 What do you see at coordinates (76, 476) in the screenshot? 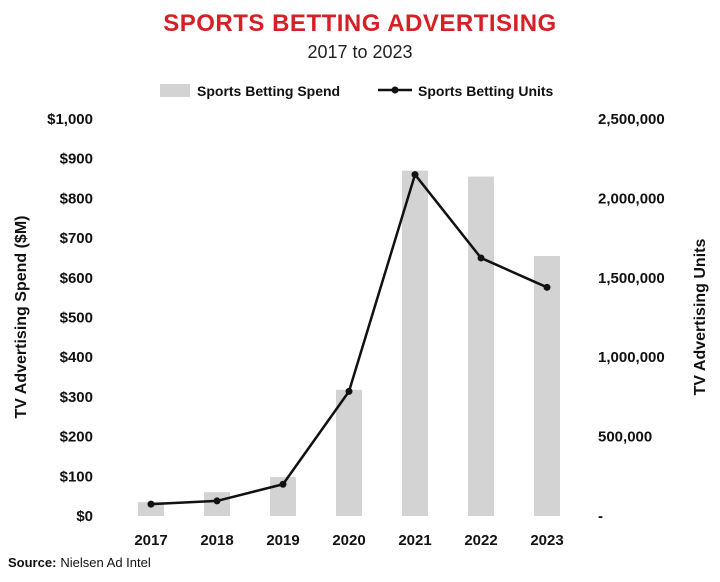
I see `left-tick-label: $100` at bounding box center [76, 476].